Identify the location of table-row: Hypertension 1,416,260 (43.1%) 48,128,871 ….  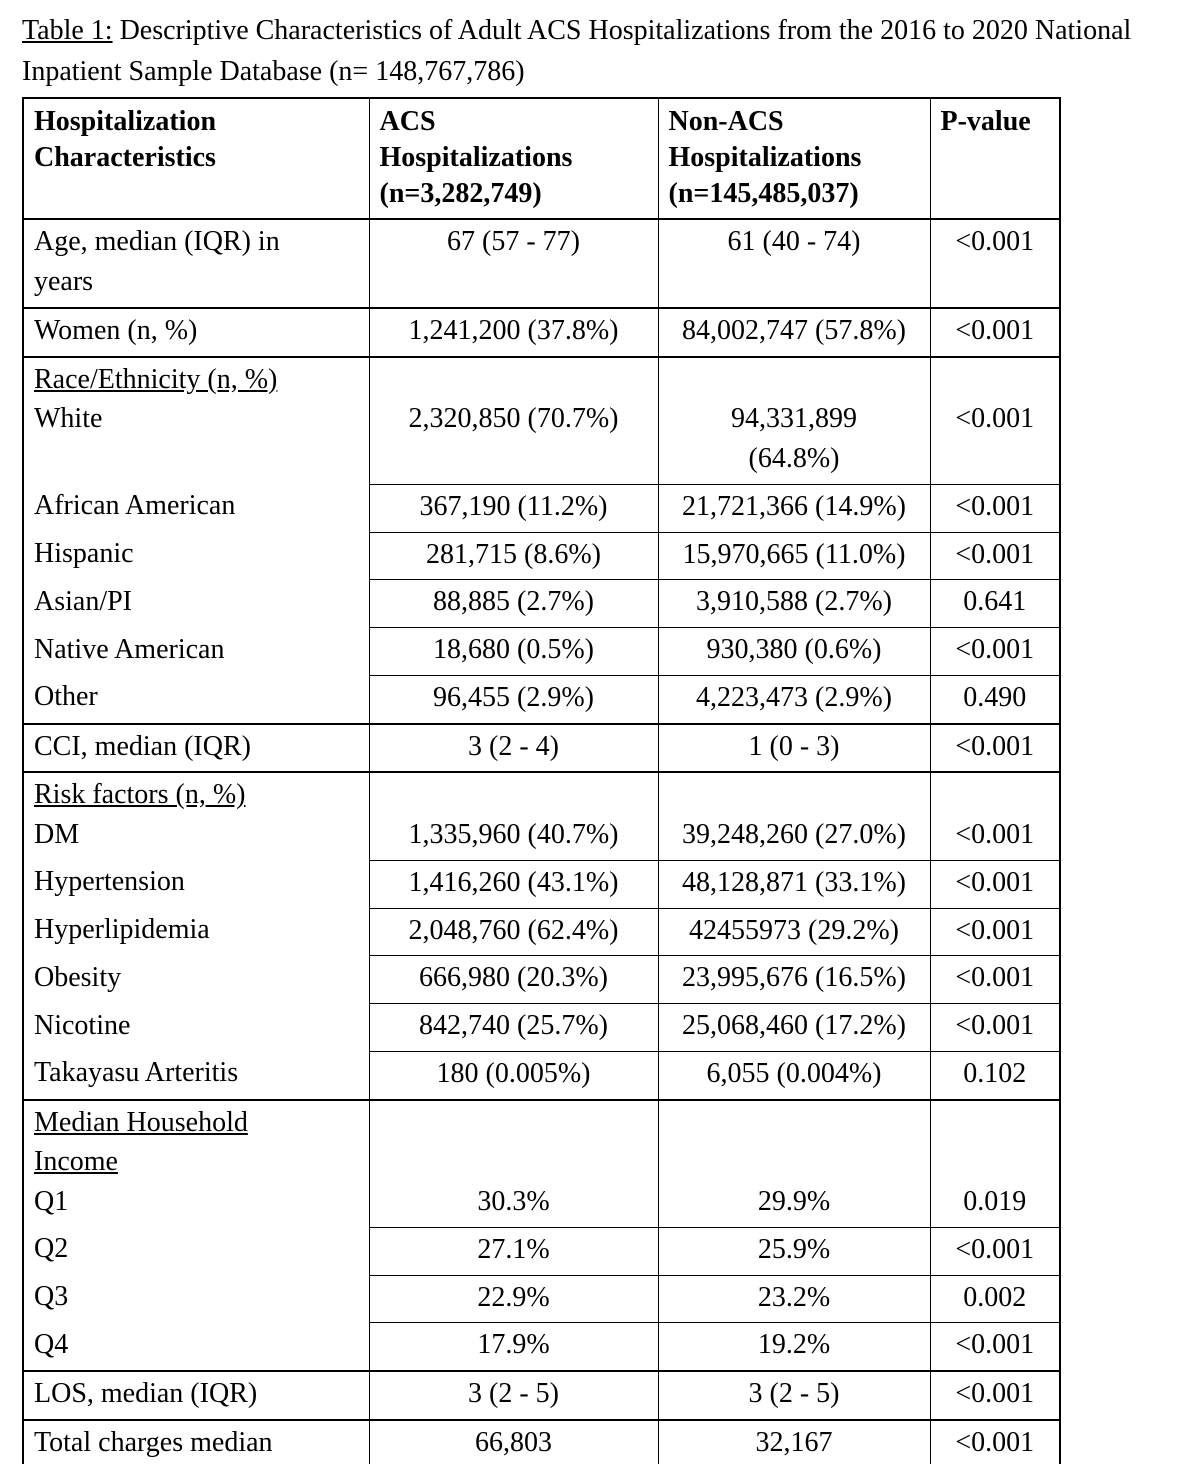
(541, 884).